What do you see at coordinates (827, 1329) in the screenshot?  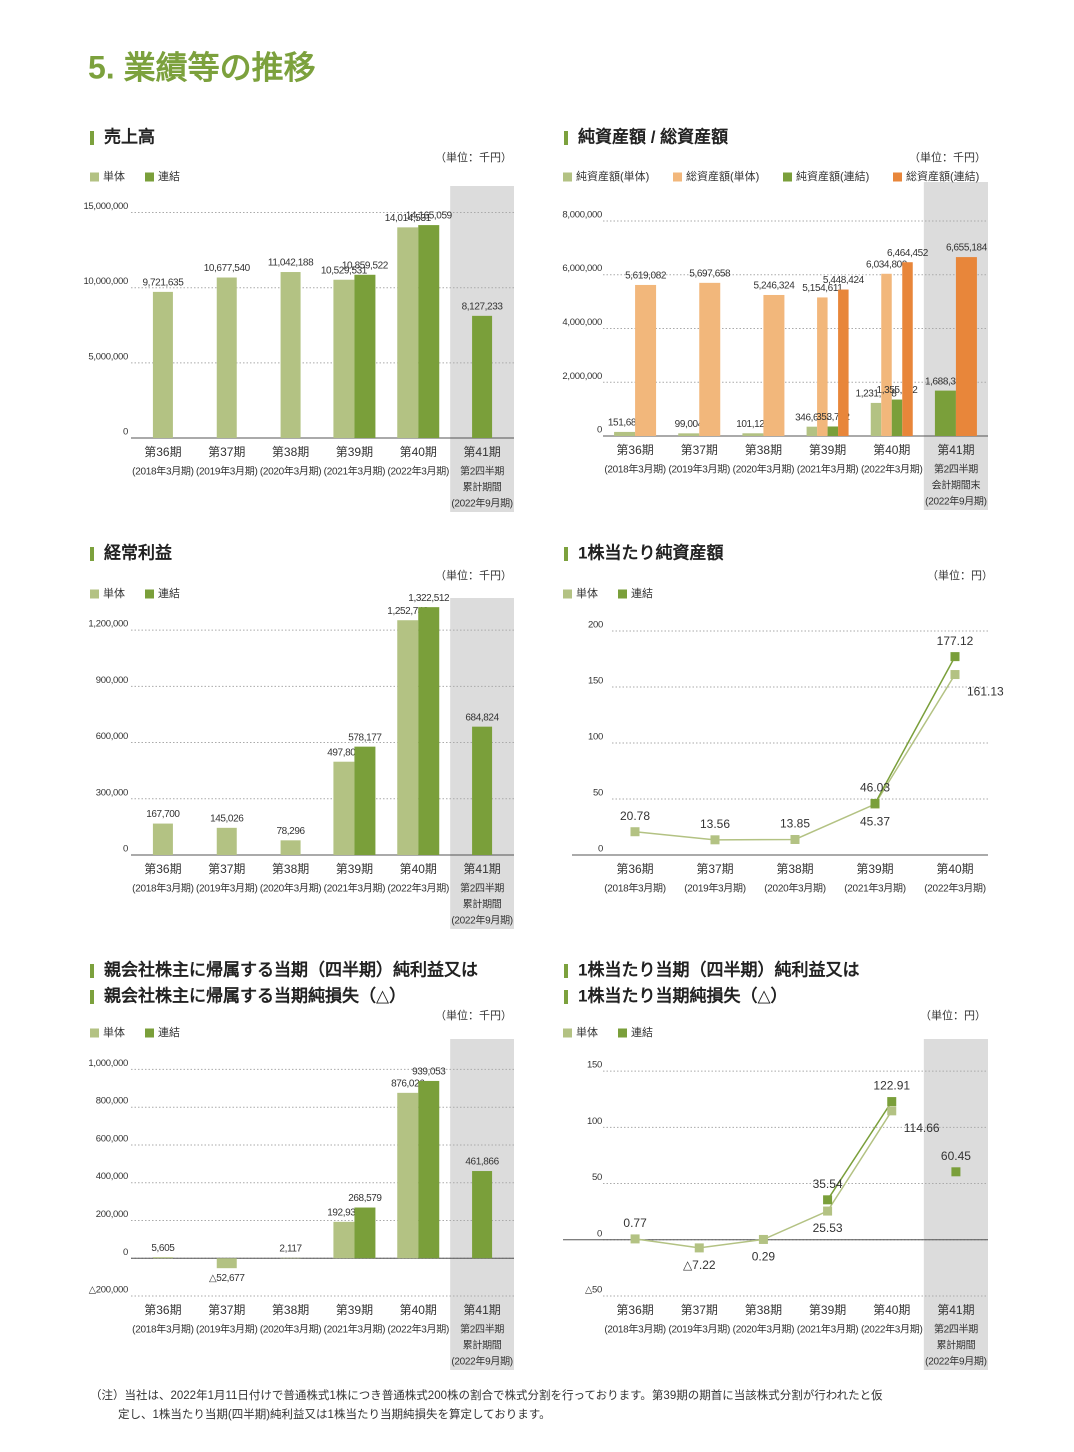 I see `x-tick-label: (2021年3月期)` at bounding box center [827, 1329].